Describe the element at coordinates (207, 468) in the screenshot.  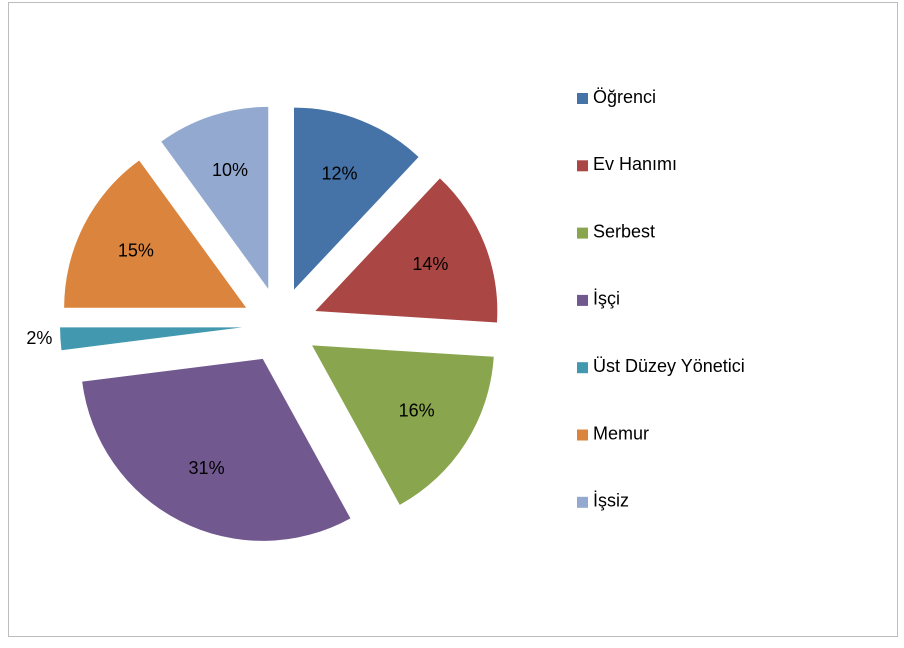
I see `data-label: 31%` at that location.